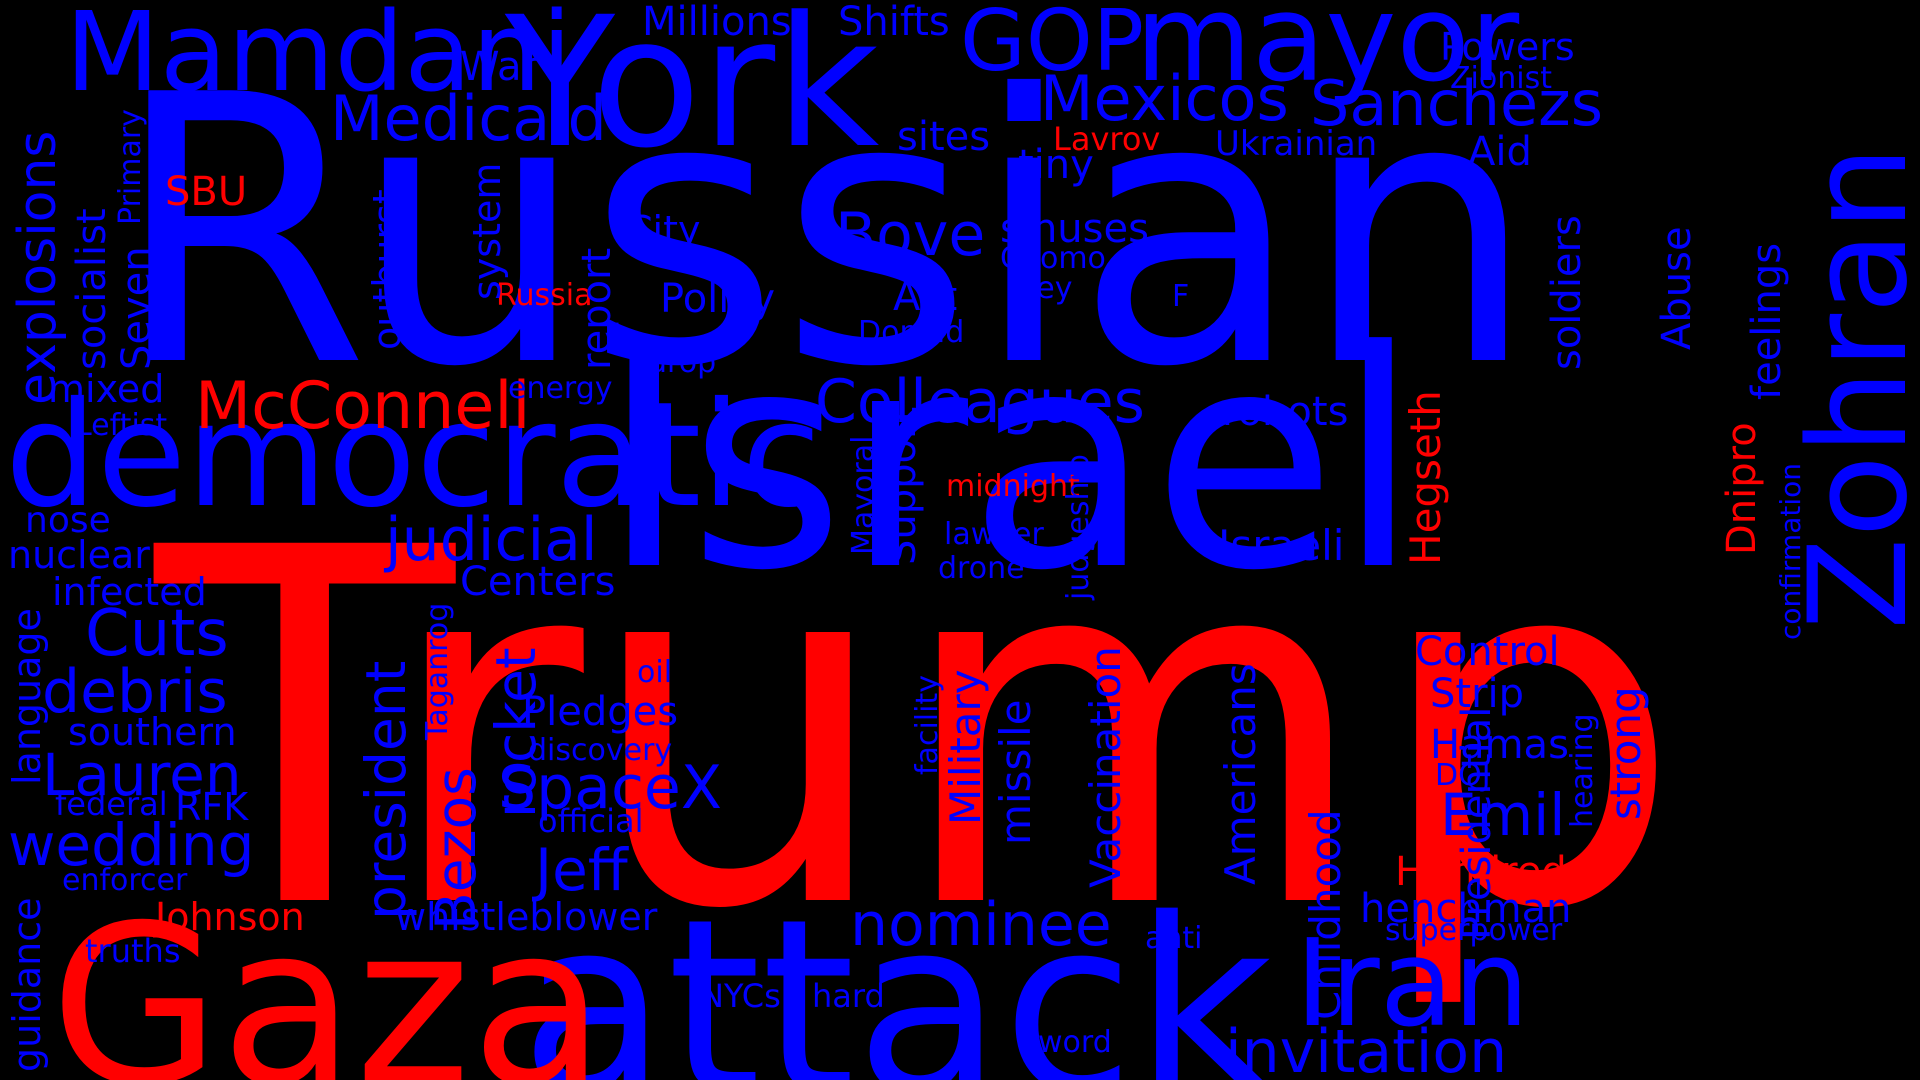  I want to click on word-vaccination: Vaccination, so click(1105, 767).